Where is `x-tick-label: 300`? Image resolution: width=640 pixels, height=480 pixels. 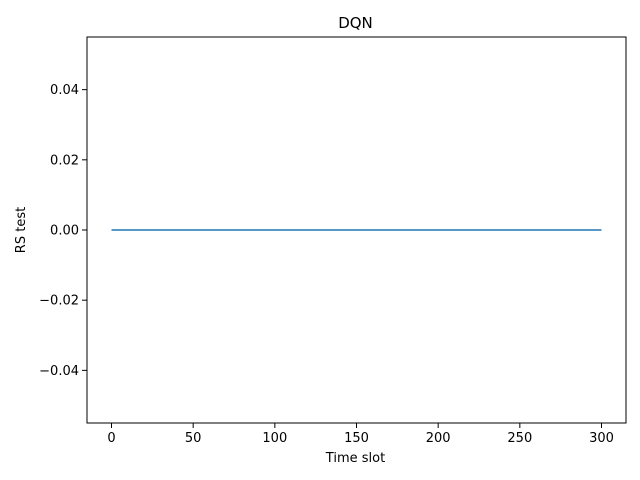 x-tick-label: 300 is located at coordinates (601, 438).